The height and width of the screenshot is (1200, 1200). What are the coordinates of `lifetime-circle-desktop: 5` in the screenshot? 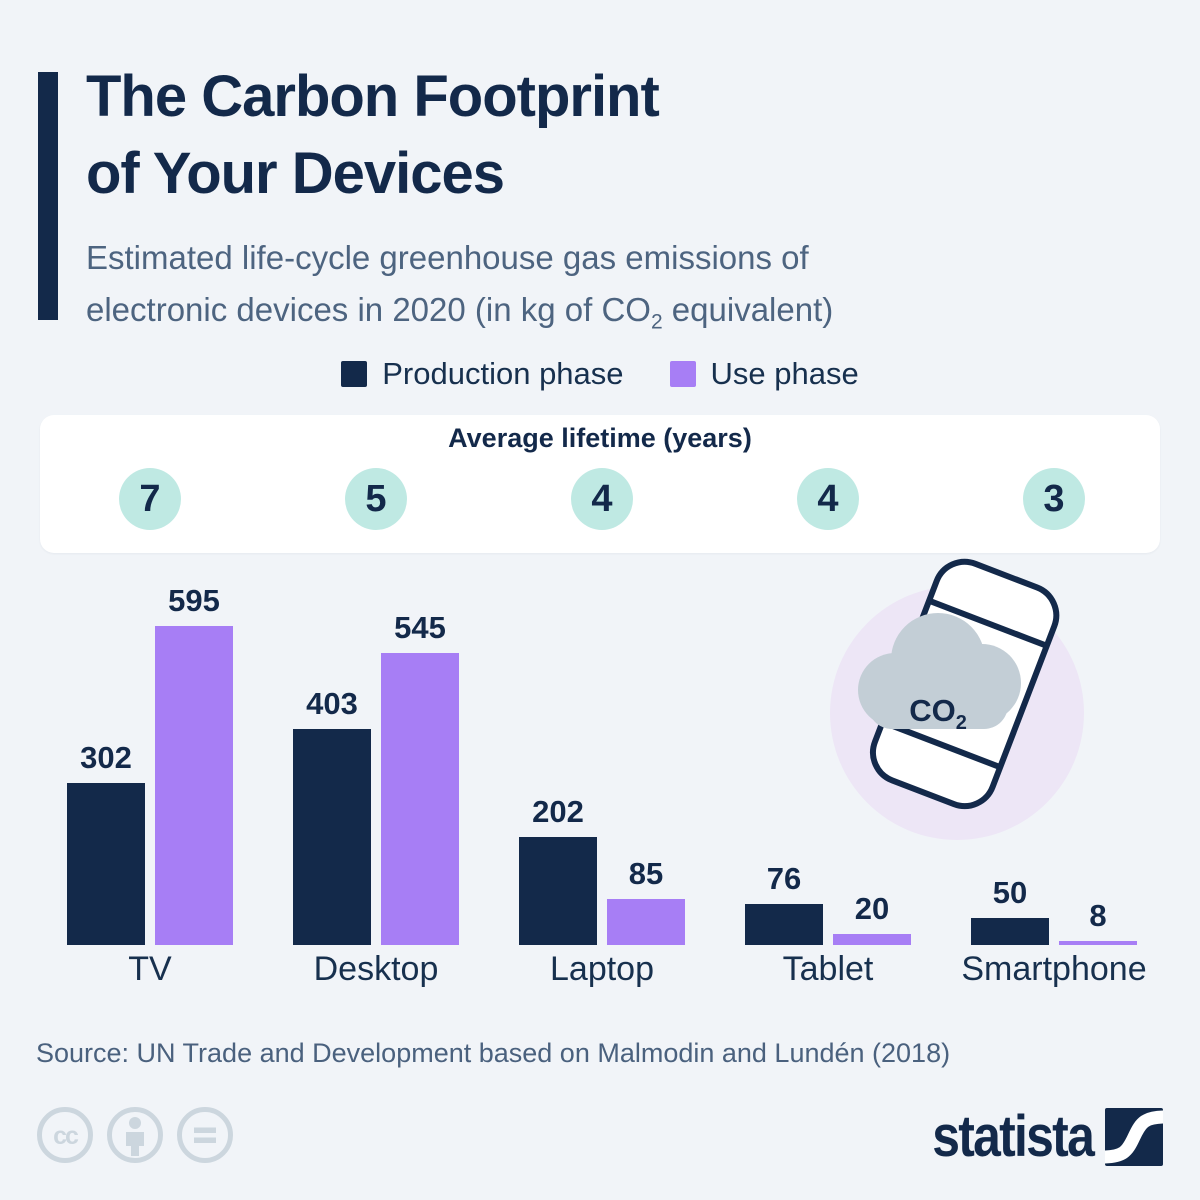 It's located at (376, 499).